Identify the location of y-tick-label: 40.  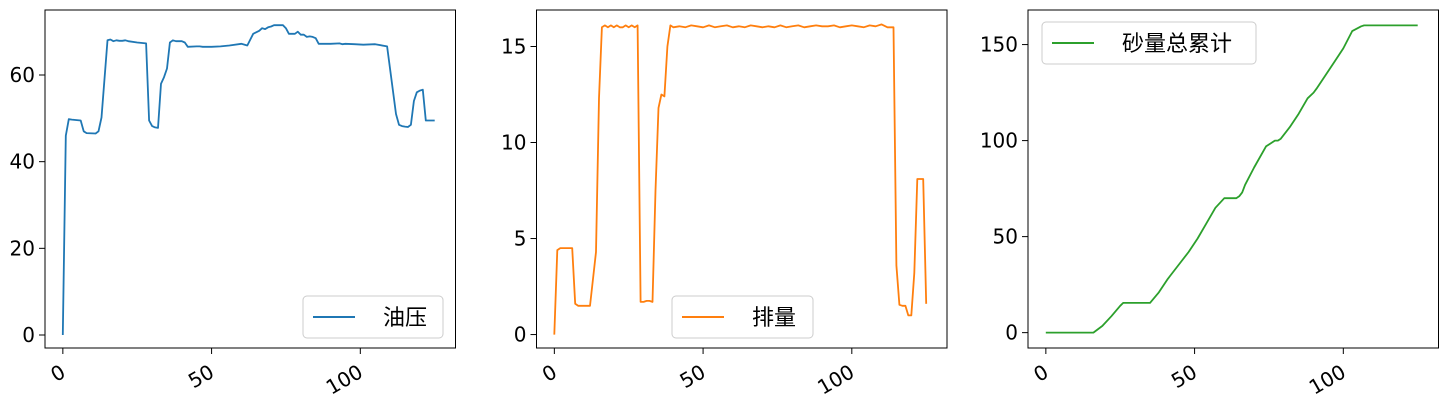
(22, 162).